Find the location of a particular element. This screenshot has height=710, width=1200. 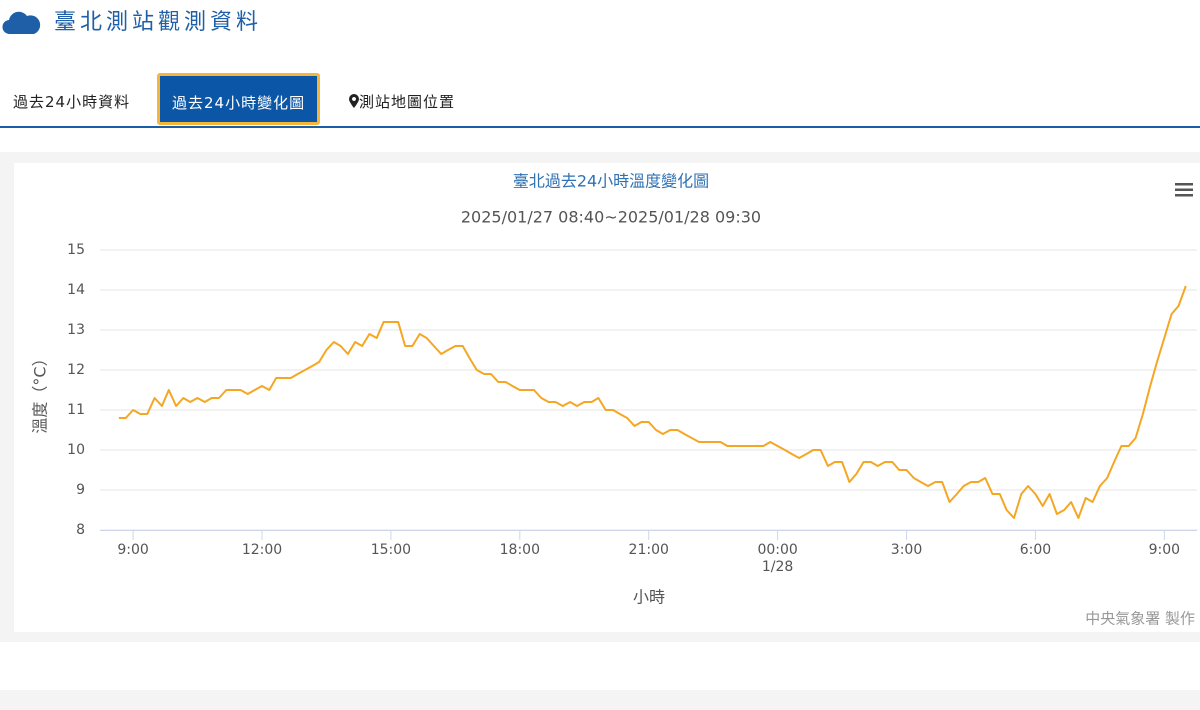

x-tick-label: 12:00 is located at coordinates (262, 550).